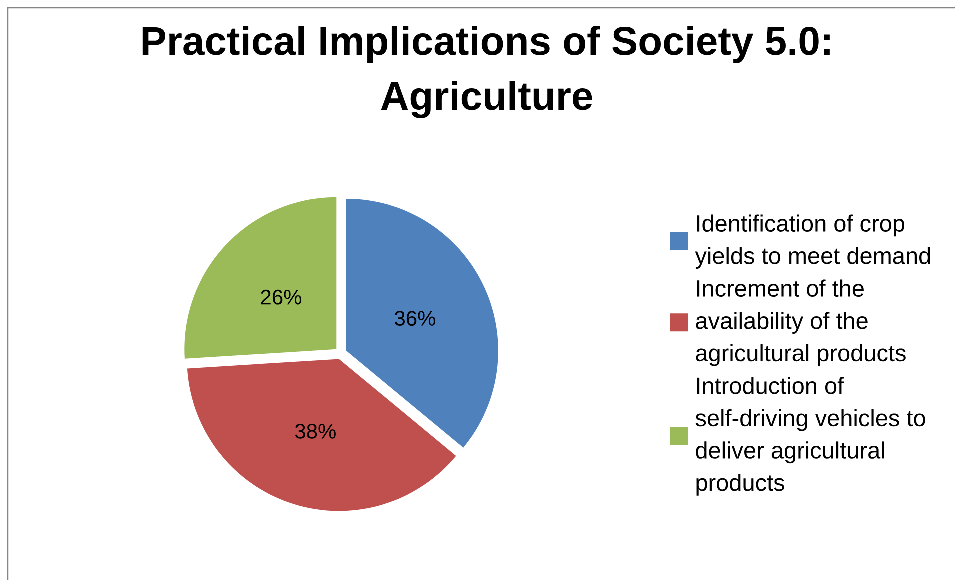 The height and width of the screenshot is (580, 955). Describe the element at coordinates (812, 241) in the screenshot. I see `legend-label: Identification of crop yields to meet demand` at that location.